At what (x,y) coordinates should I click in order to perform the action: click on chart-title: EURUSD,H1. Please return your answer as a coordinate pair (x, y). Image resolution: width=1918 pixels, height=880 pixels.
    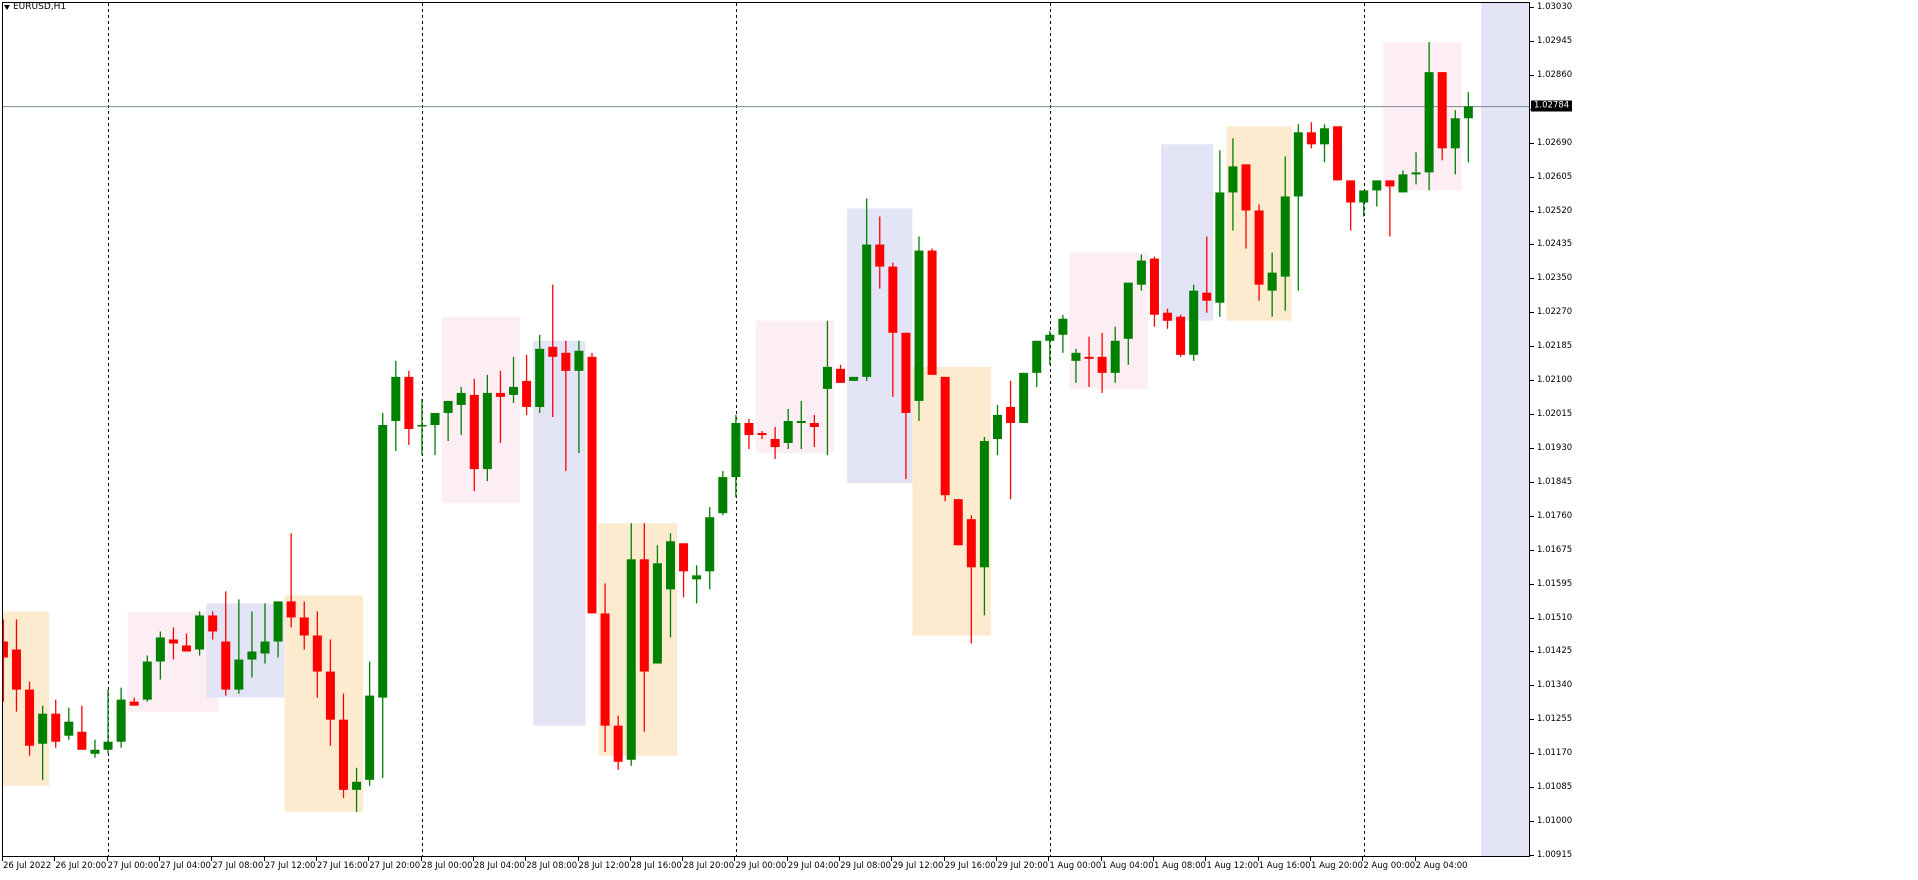
    Looking at the image, I should click on (35, 7).